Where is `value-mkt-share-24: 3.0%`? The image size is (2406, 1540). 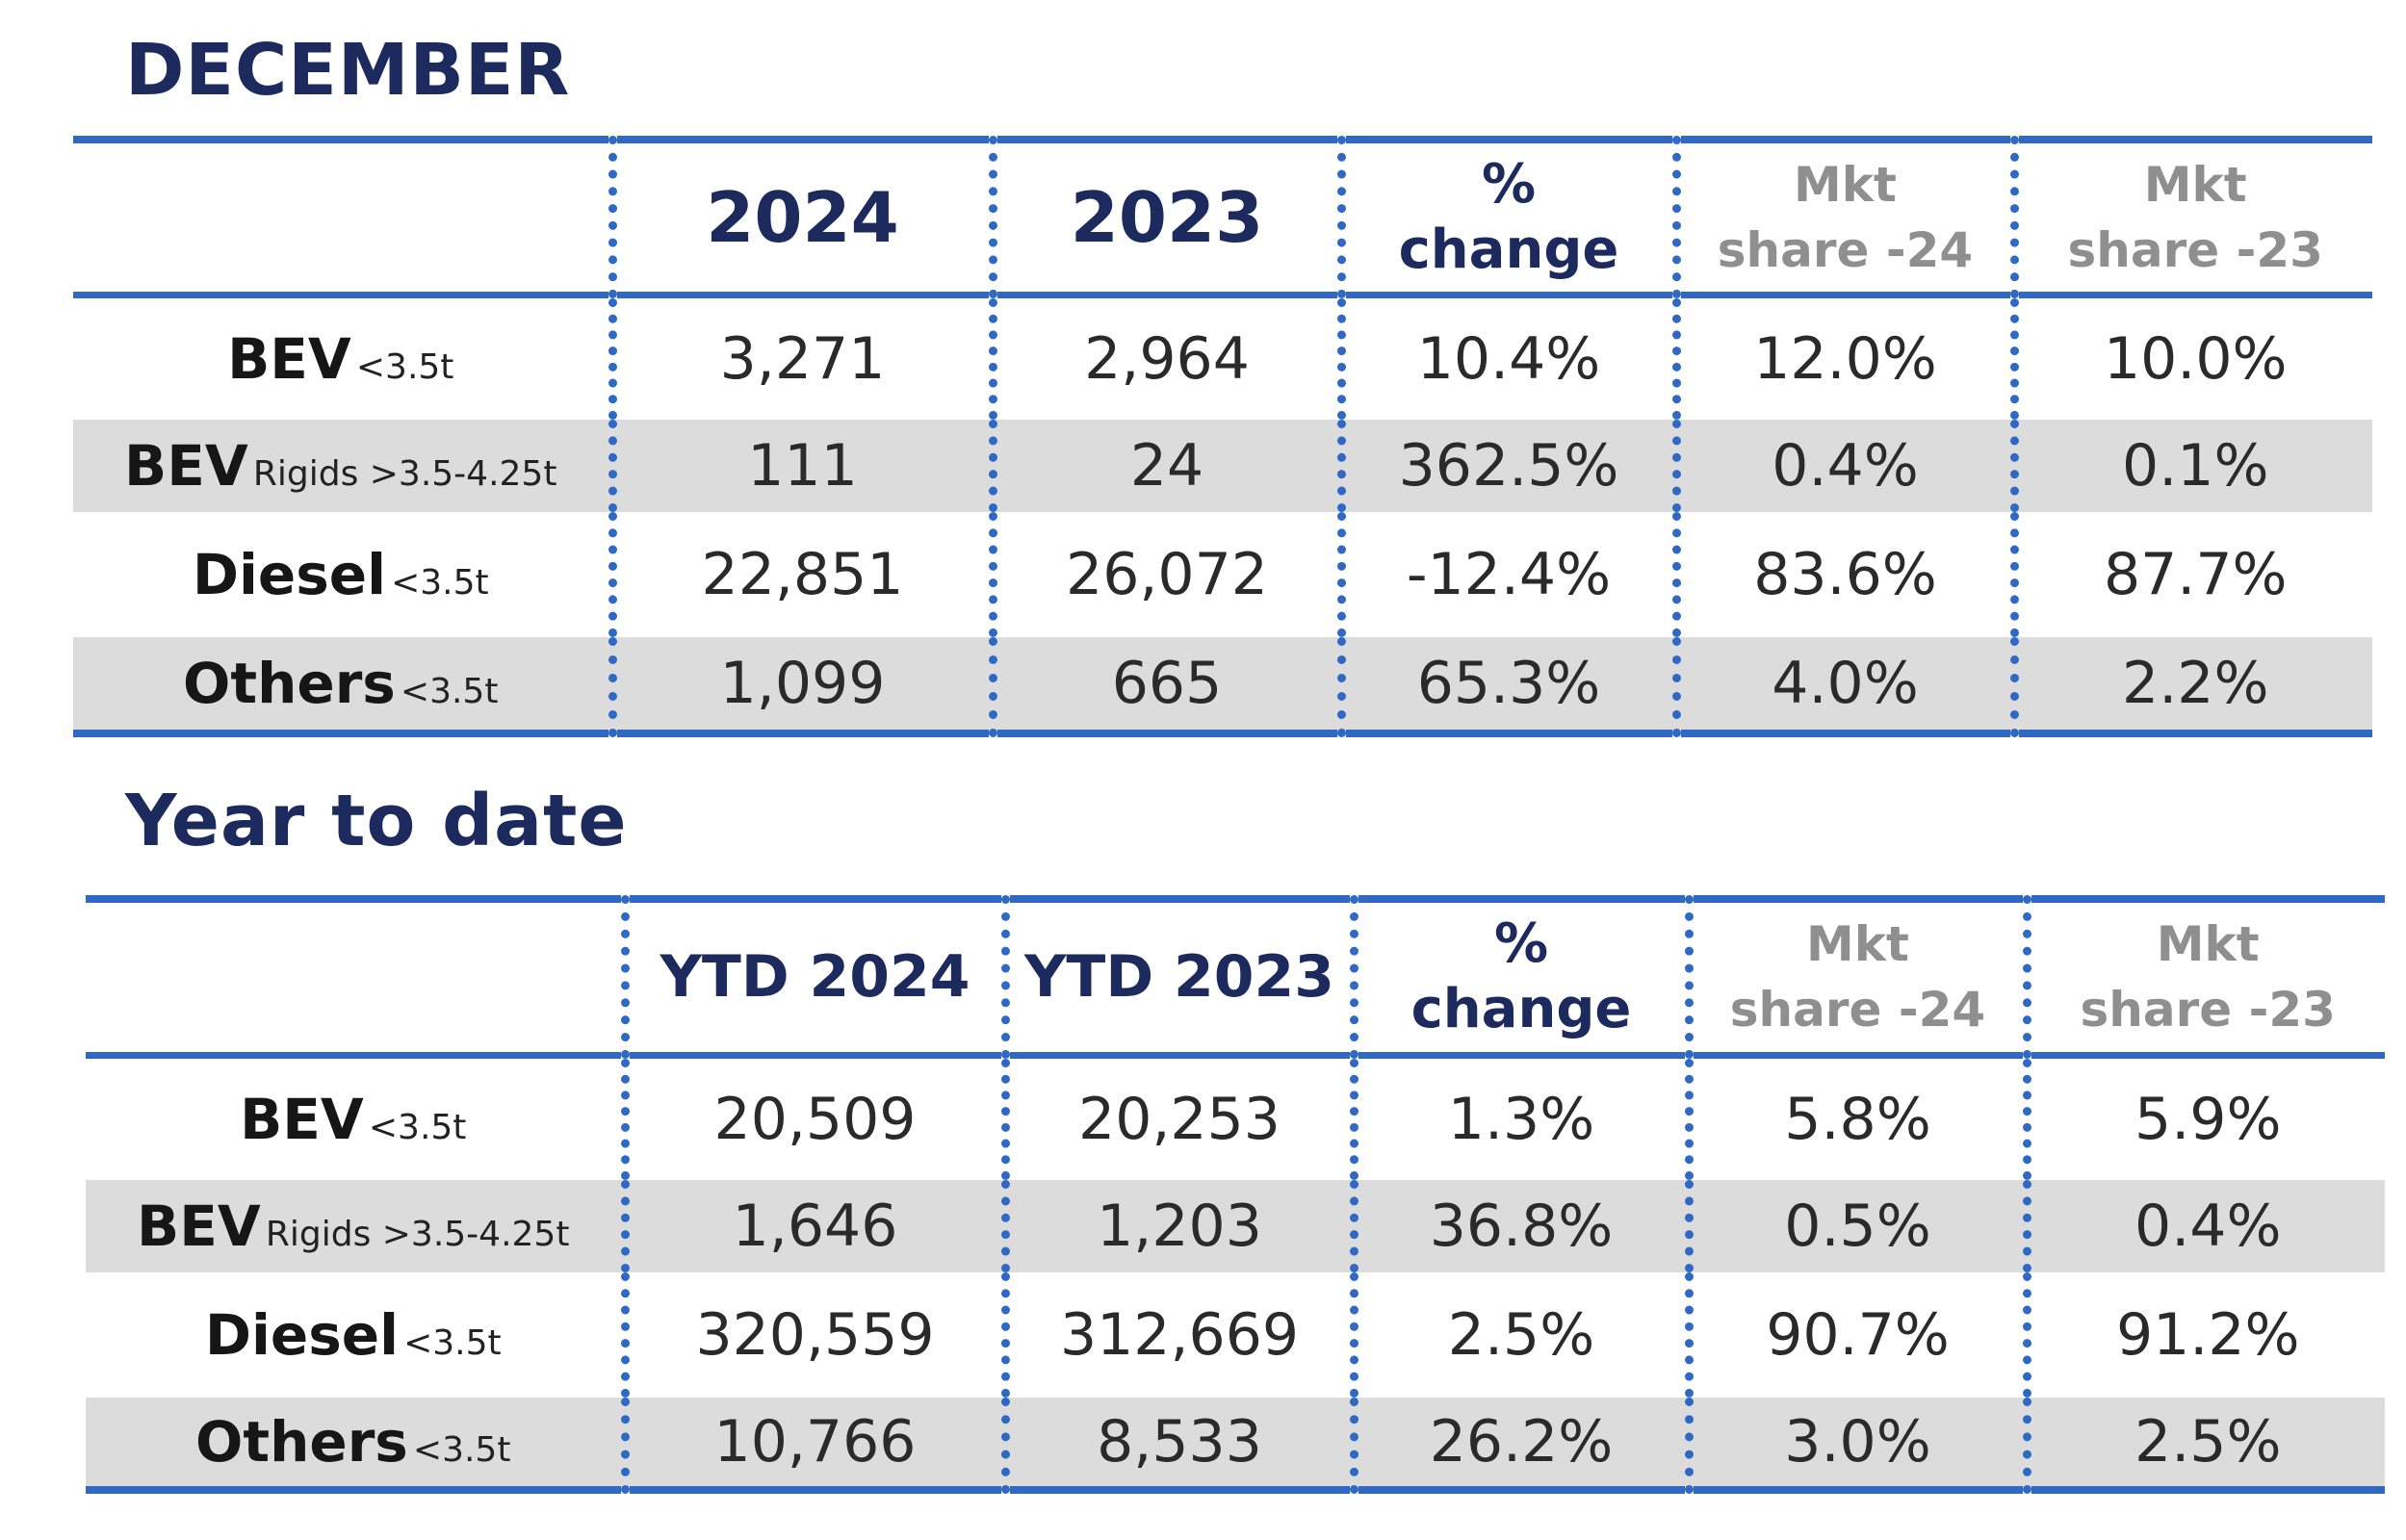 value-mkt-share-24: 3.0% is located at coordinates (1855, 1444).